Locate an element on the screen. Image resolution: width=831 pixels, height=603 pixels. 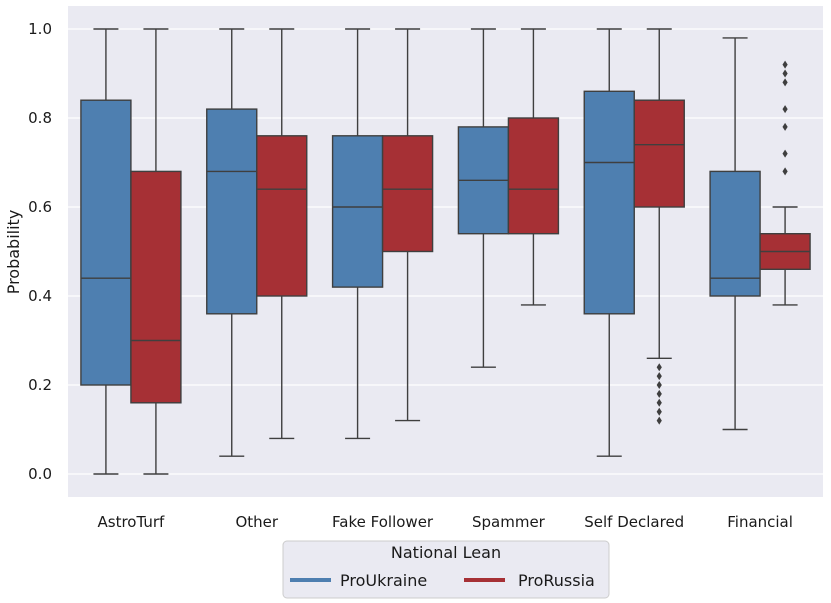
box-fake-follower-proukraine is located at coordinates (357, 234).